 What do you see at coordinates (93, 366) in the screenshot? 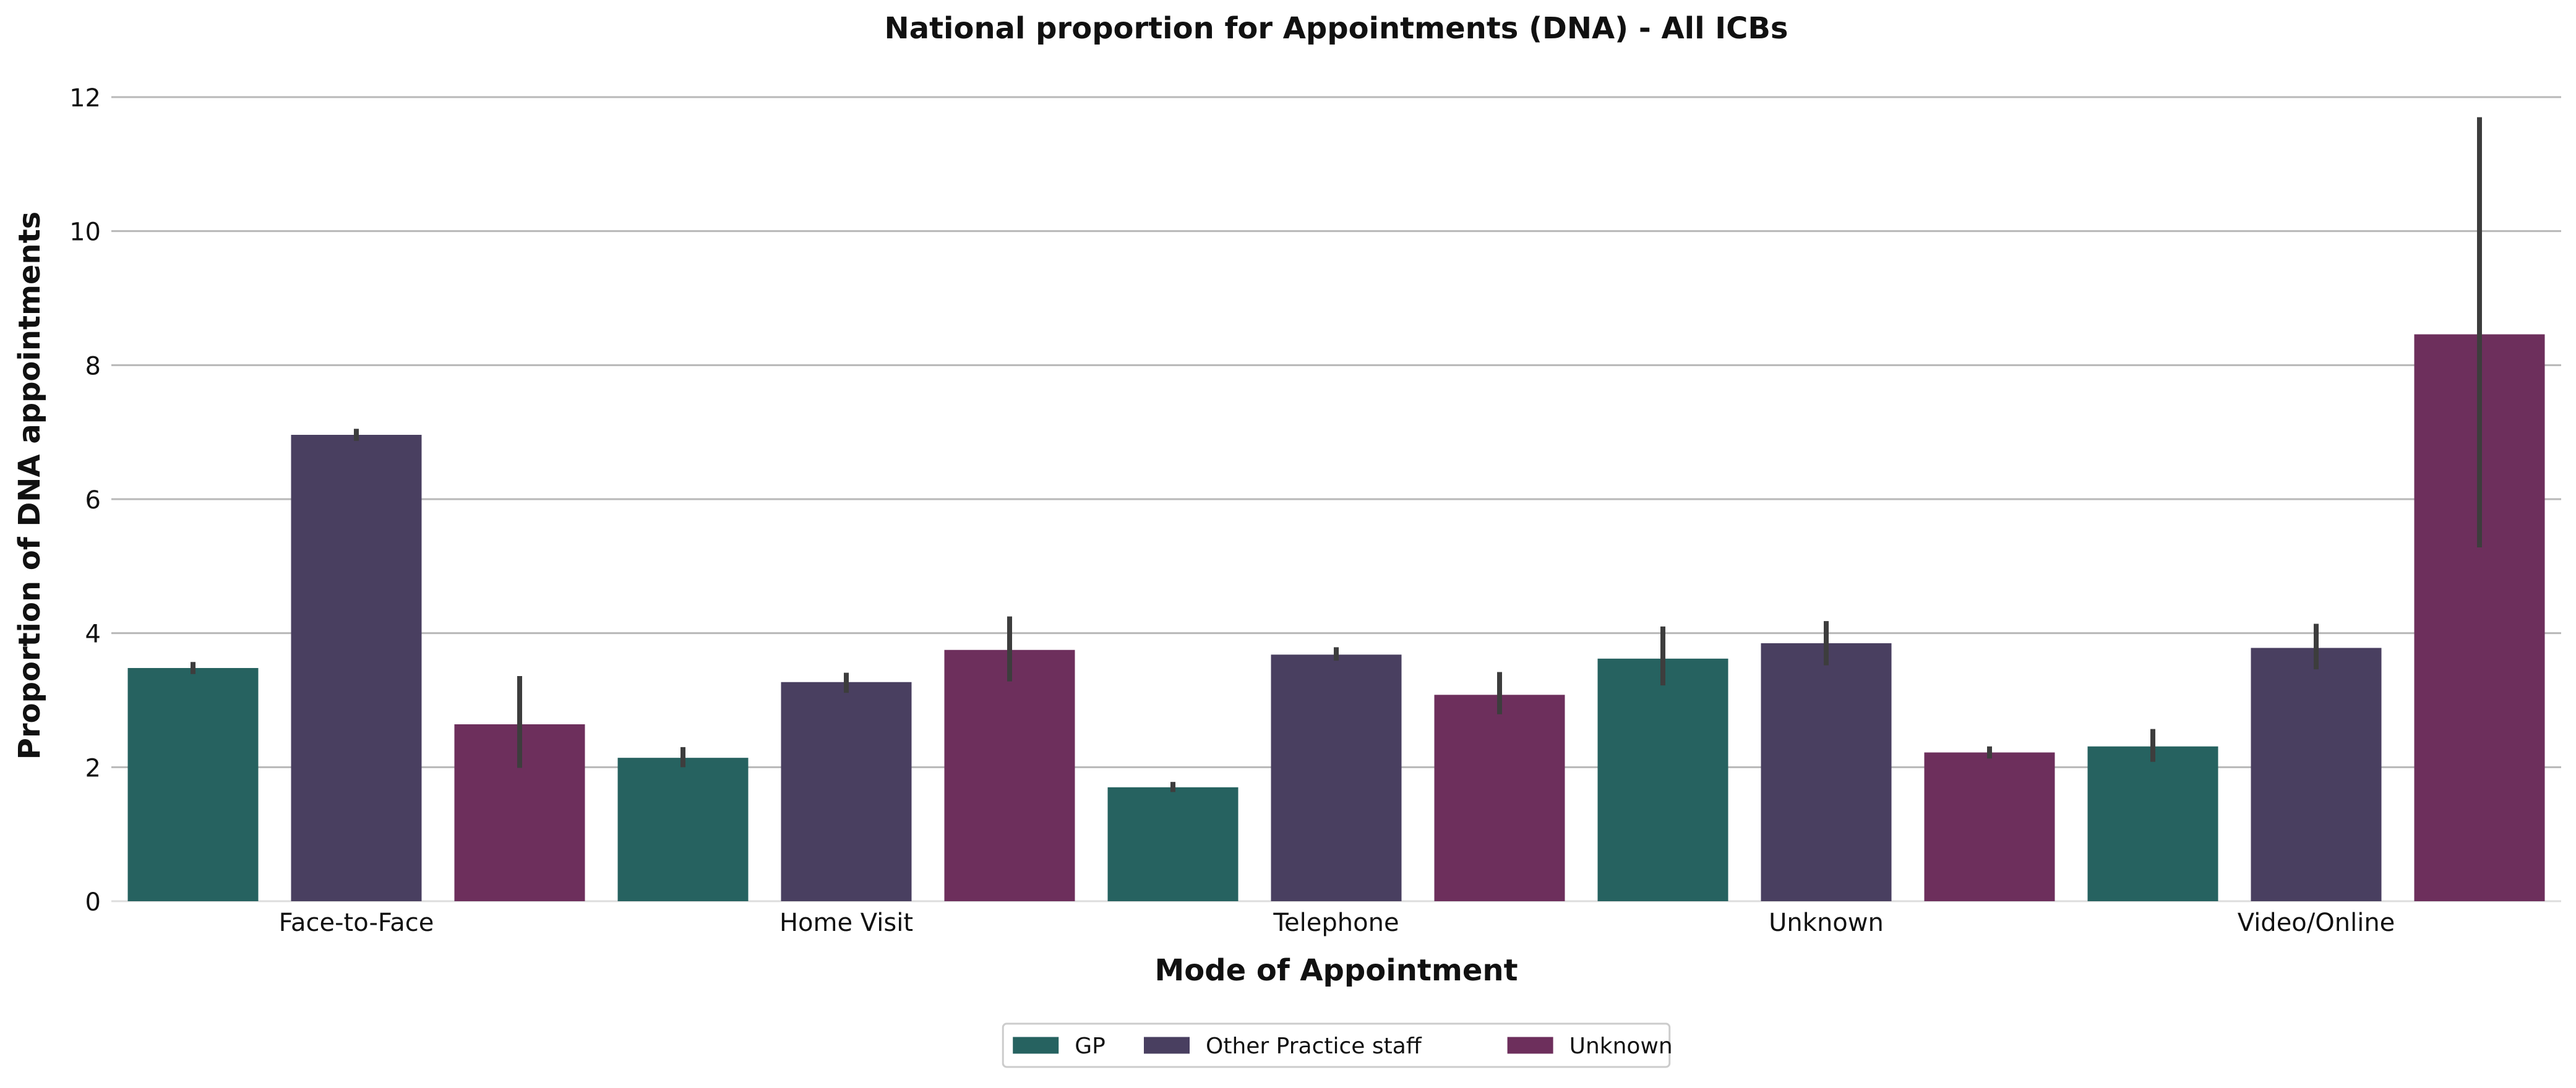
I see `y-tick-label: 8` at bounding box center [93, 366].